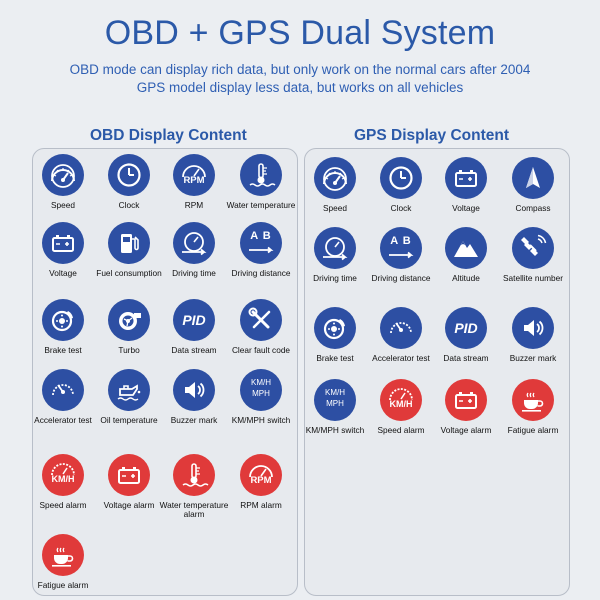 The width and height of the screenshot is (600, 600). What do you see at coordinates (261, 205) in the screenshot?
I see `feature-label: Water temperature` at bounding box center [261, 205].